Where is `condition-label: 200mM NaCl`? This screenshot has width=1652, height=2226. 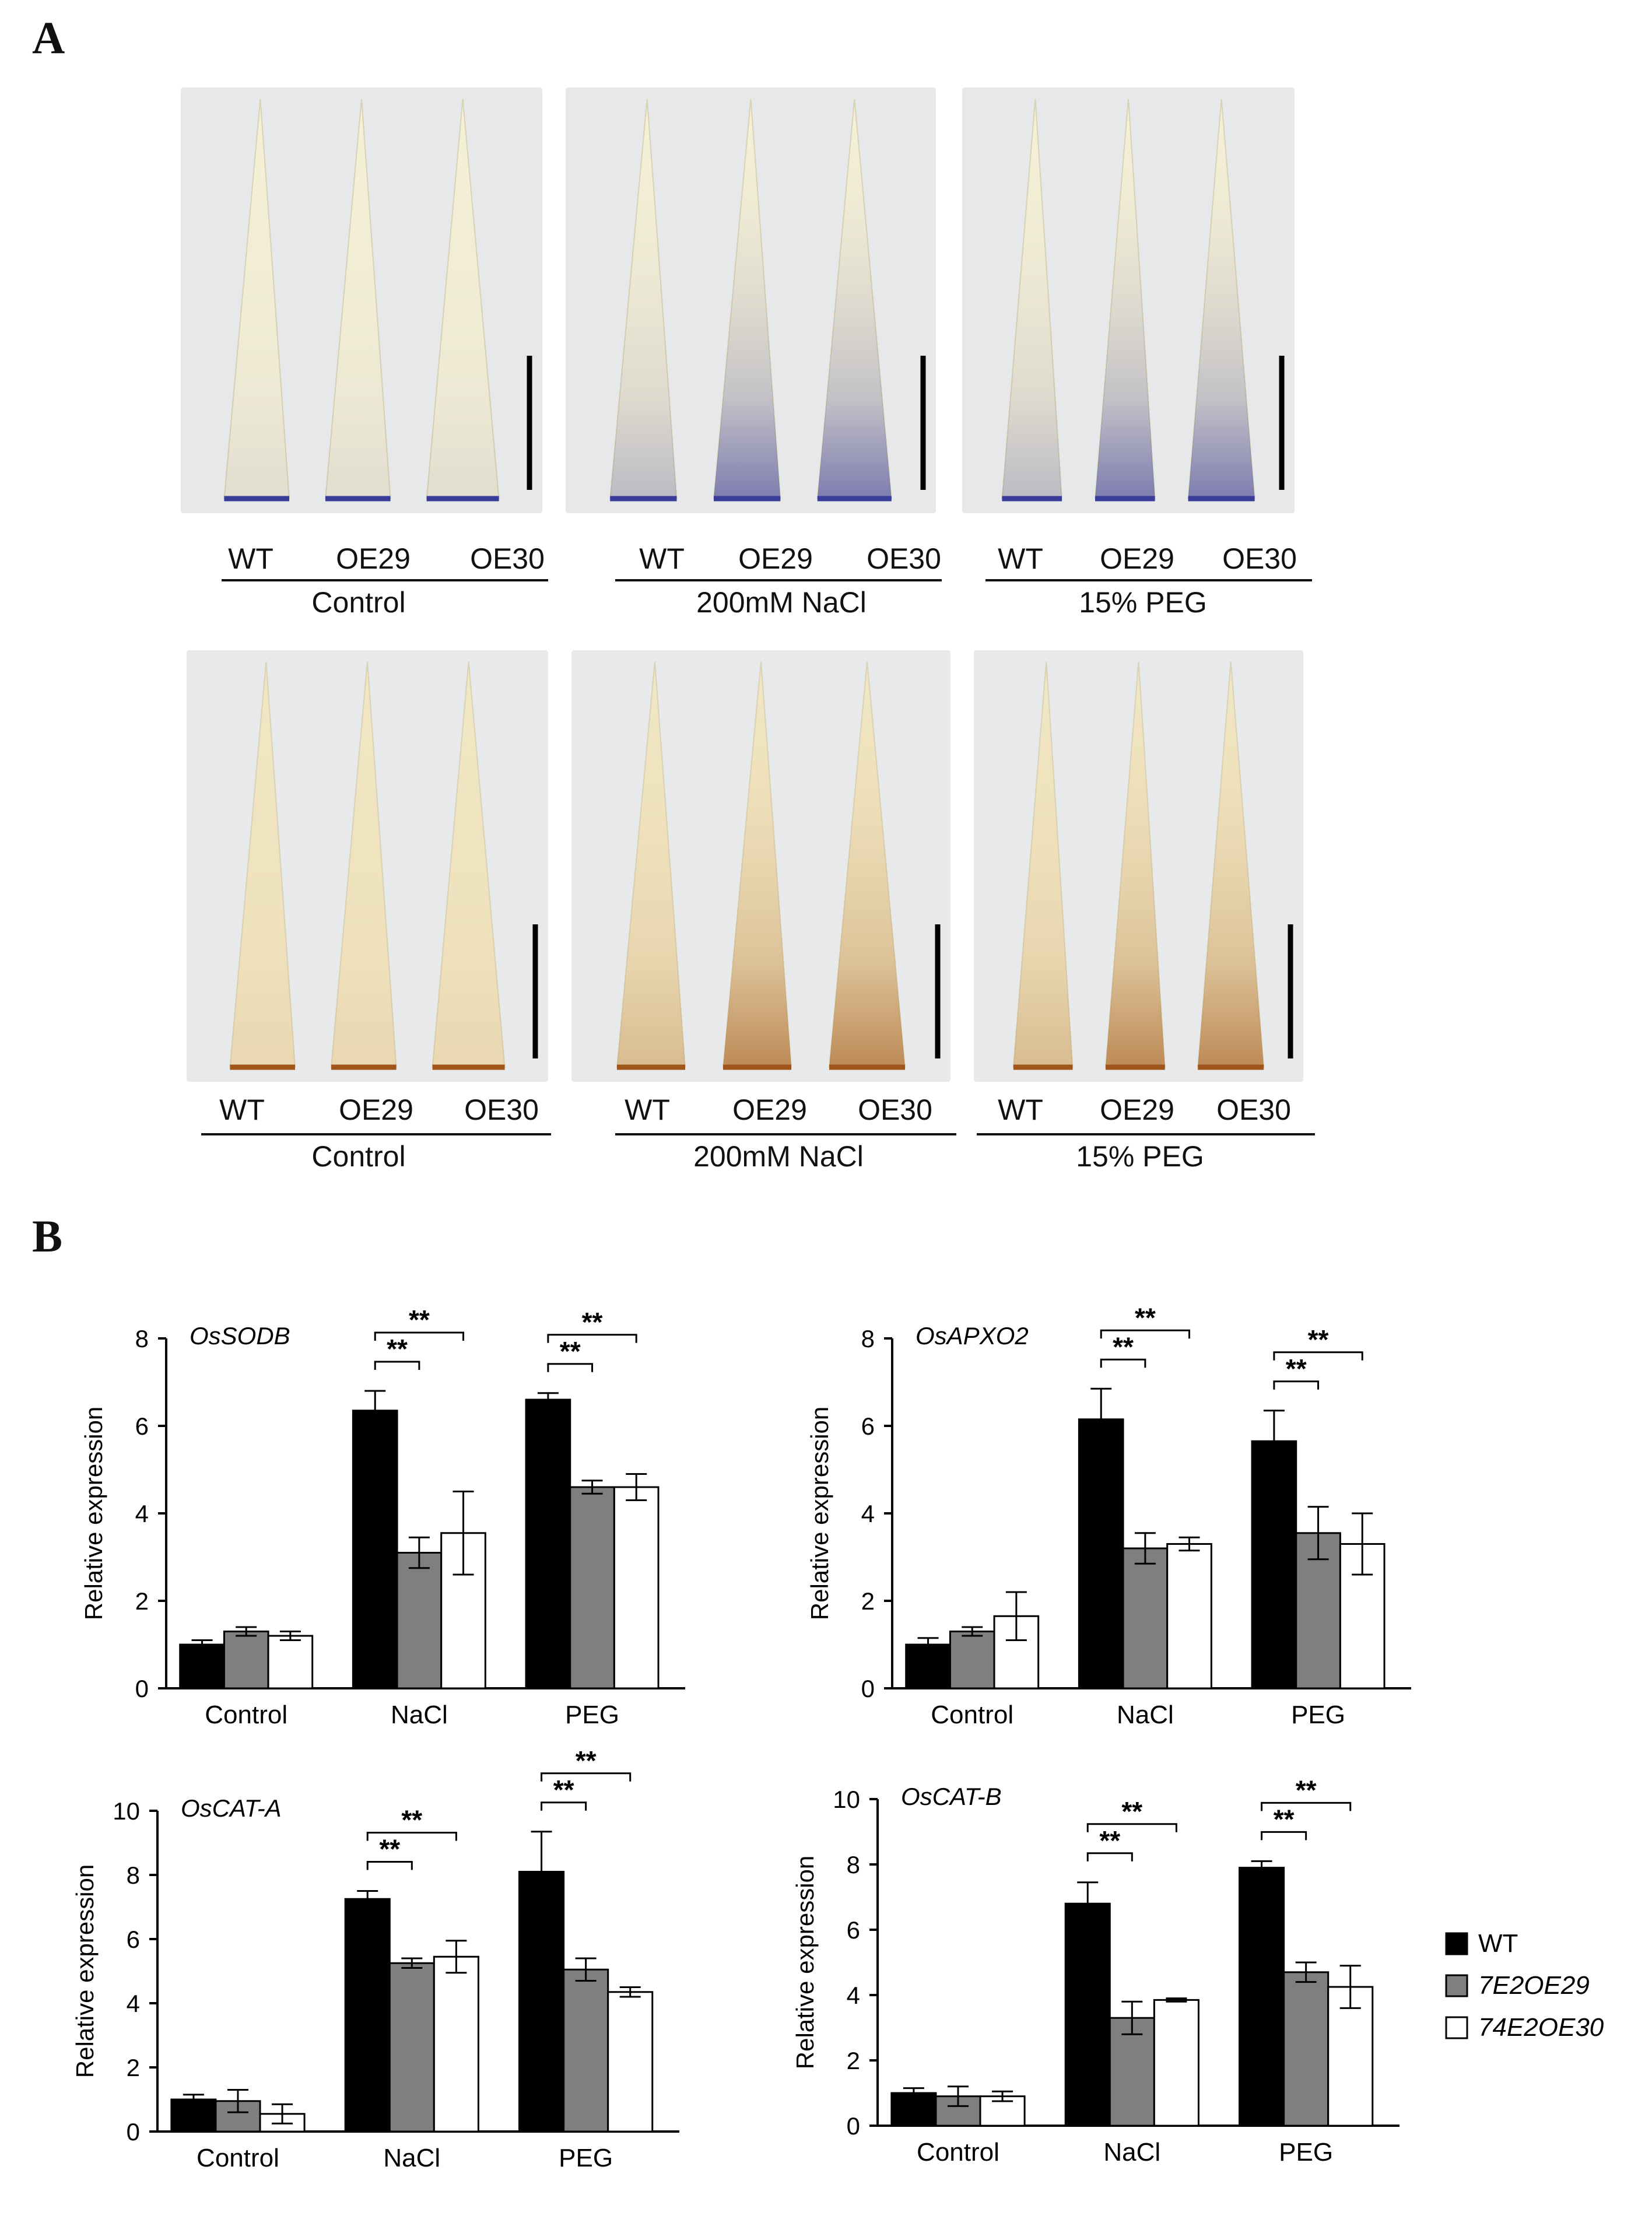 condition-label: 200mM NaCl is located at coordinates (778, 1157).